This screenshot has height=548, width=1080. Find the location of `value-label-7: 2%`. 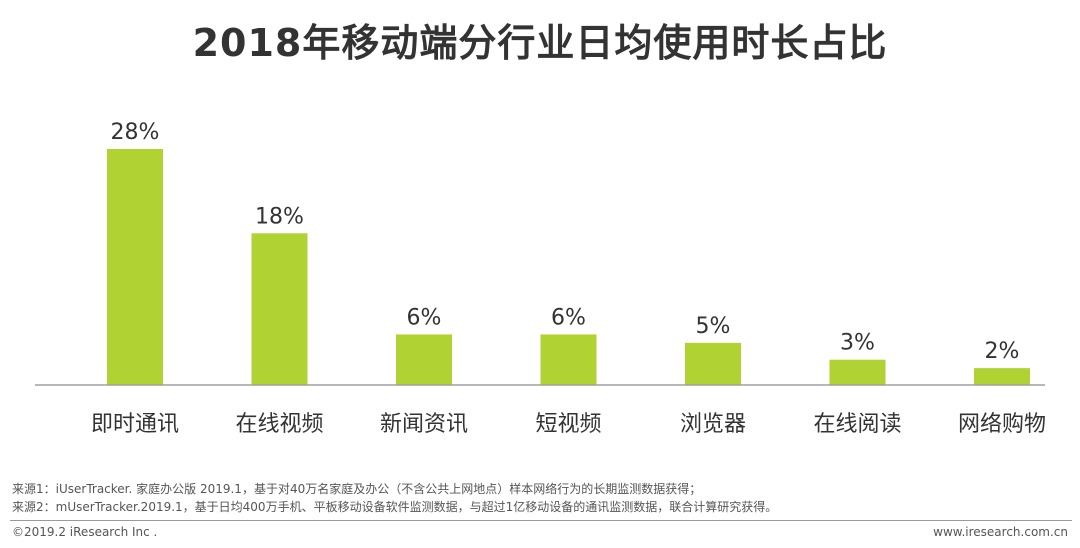

value-label-7: 2% is located at coordinates (1002, 351).